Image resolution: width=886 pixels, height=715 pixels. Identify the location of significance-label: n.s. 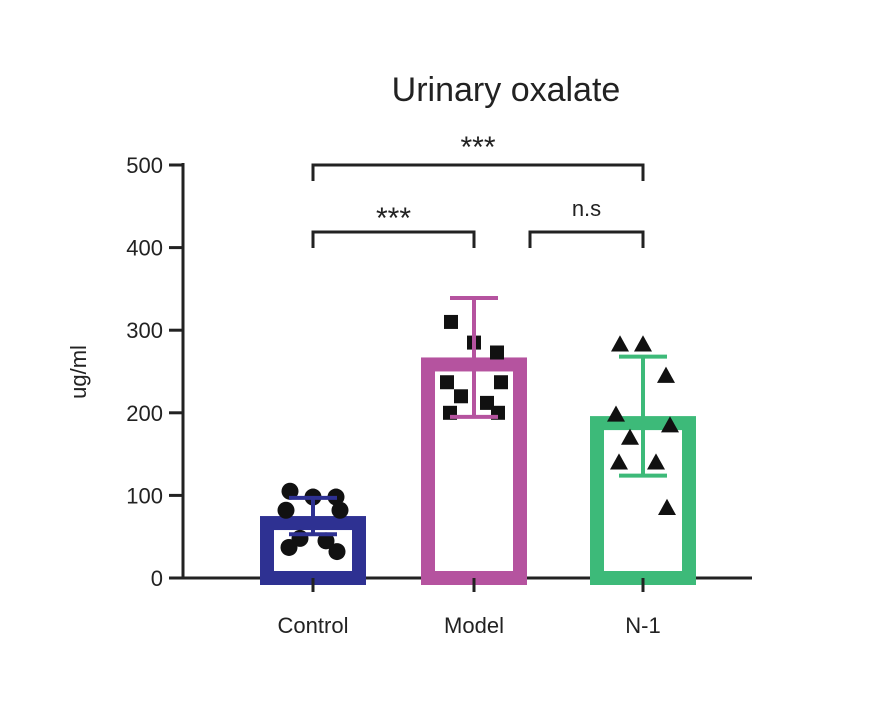
(586, 208).